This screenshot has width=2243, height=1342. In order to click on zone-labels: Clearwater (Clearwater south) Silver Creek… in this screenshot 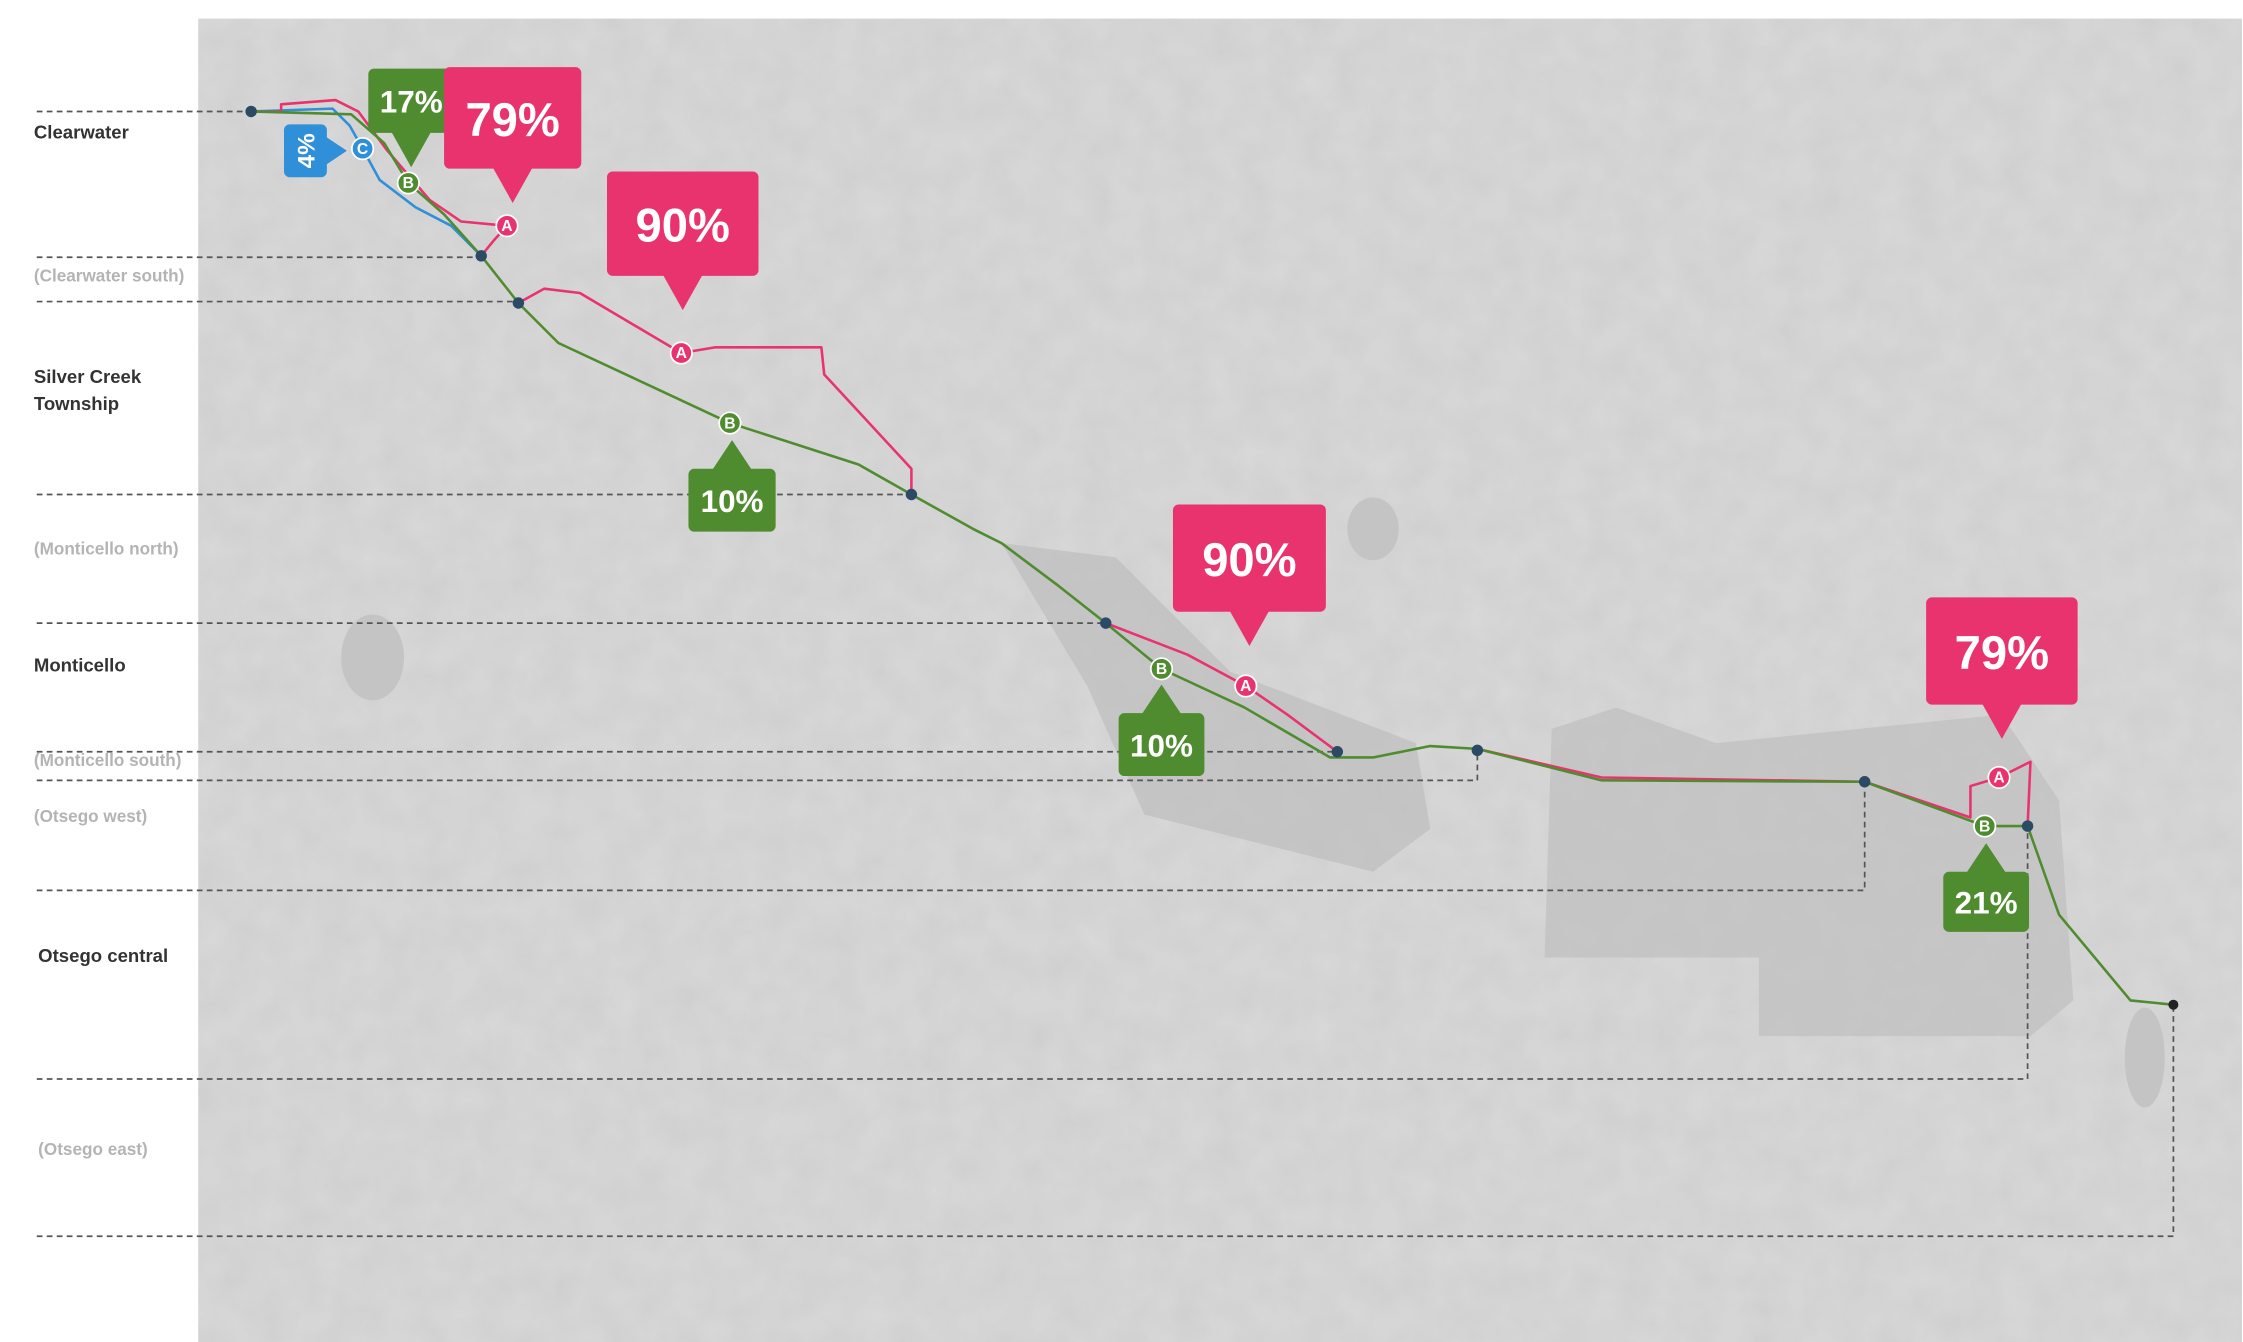, I will do `click(109, 640)`.